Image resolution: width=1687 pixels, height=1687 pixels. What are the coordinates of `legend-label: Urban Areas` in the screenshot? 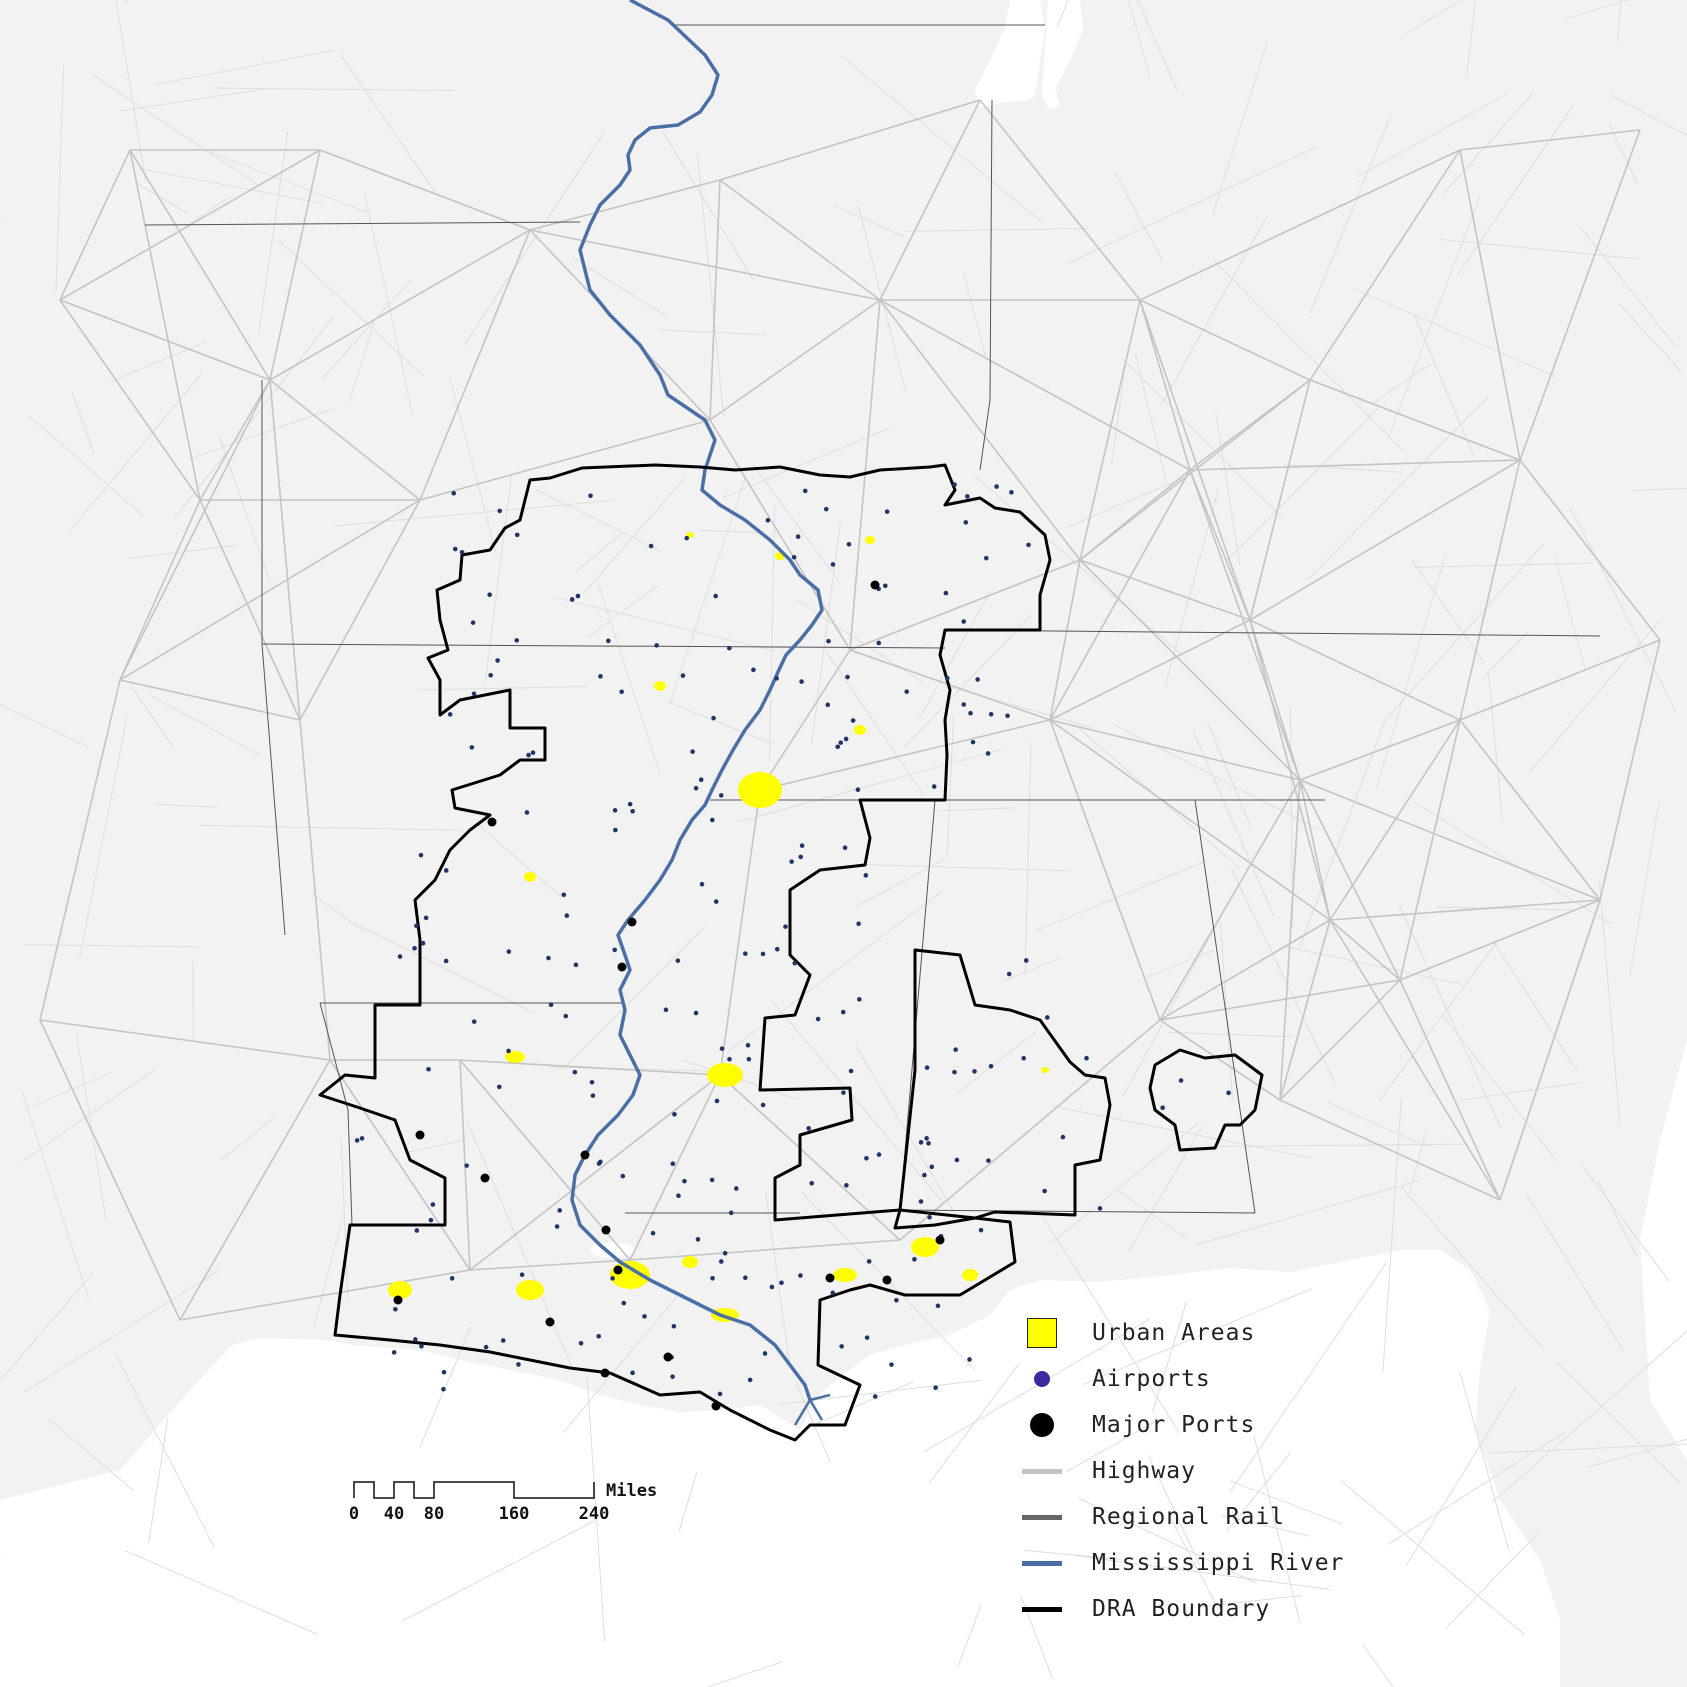 It's located at (1174, 1333).